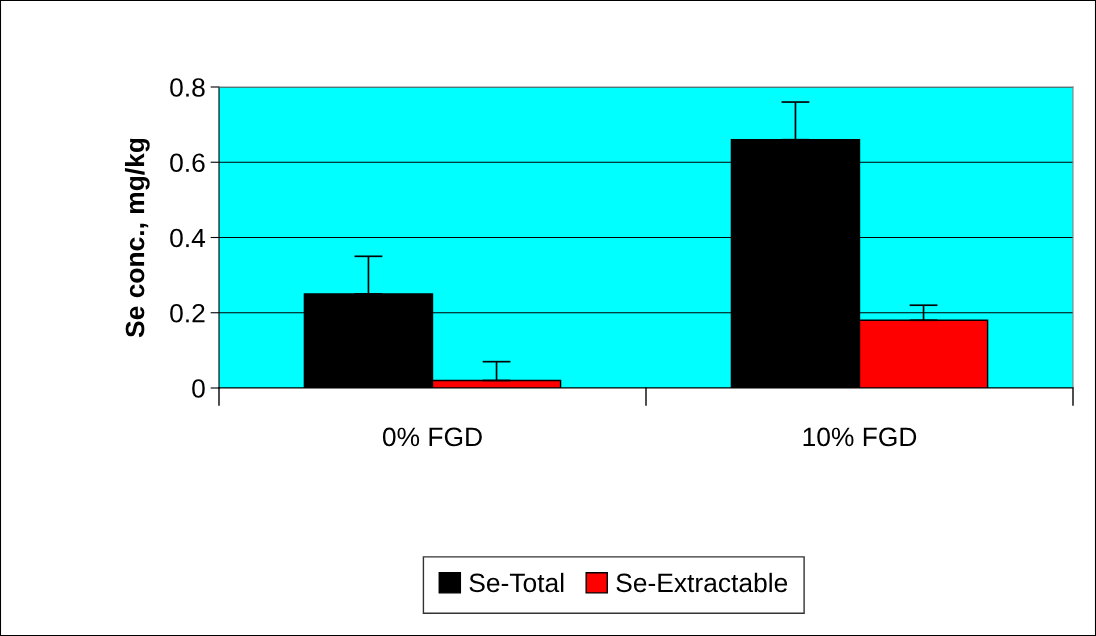 The height and width of the screenshot is (636, 1096). What do you see at coordinates (187, 313) in the screenshot?
I see `y-tick-label: 0.2` at bounding box center [187, 313].